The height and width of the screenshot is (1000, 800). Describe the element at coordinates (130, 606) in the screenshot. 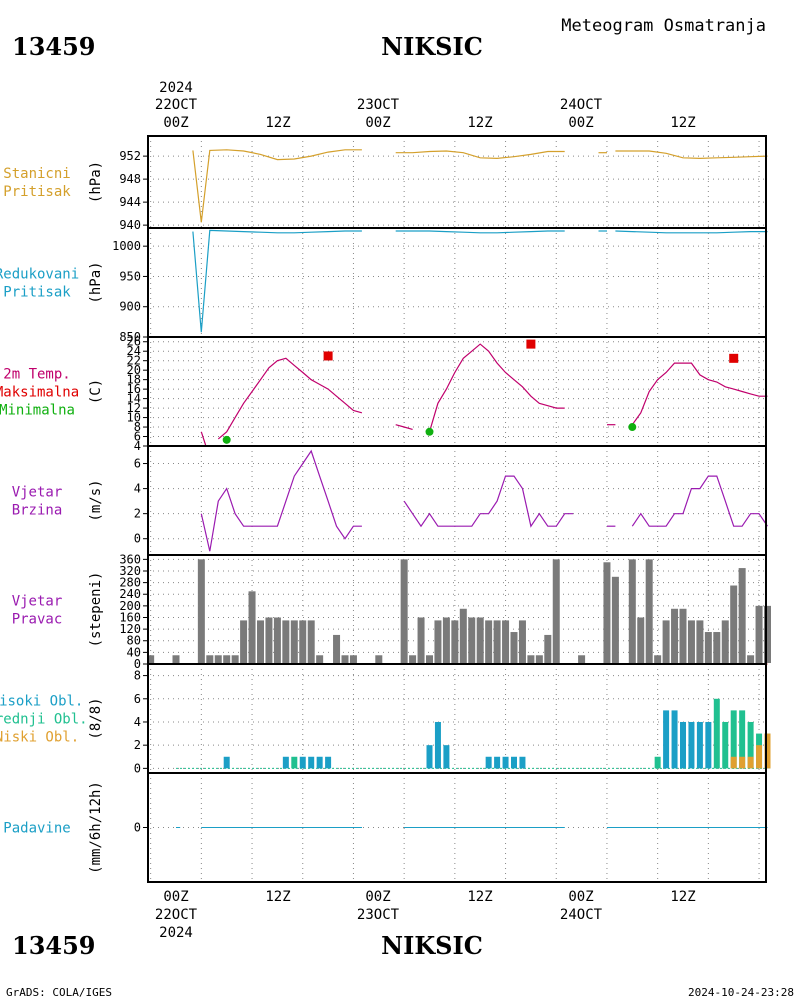

I see `y-tick-label: 200` at that location.